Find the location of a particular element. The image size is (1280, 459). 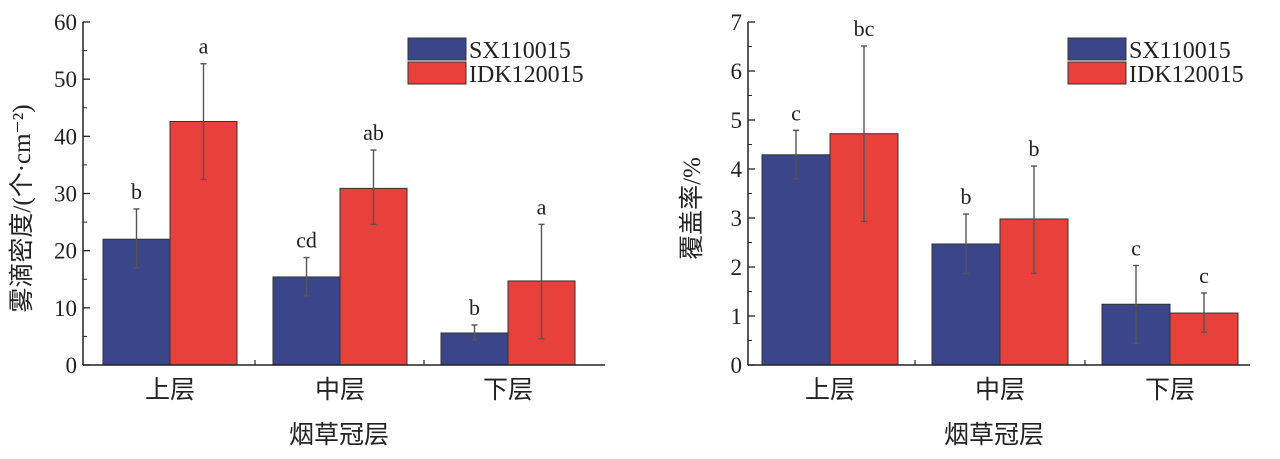

y-tick-label: 20 is located at coordinates (65, 251).